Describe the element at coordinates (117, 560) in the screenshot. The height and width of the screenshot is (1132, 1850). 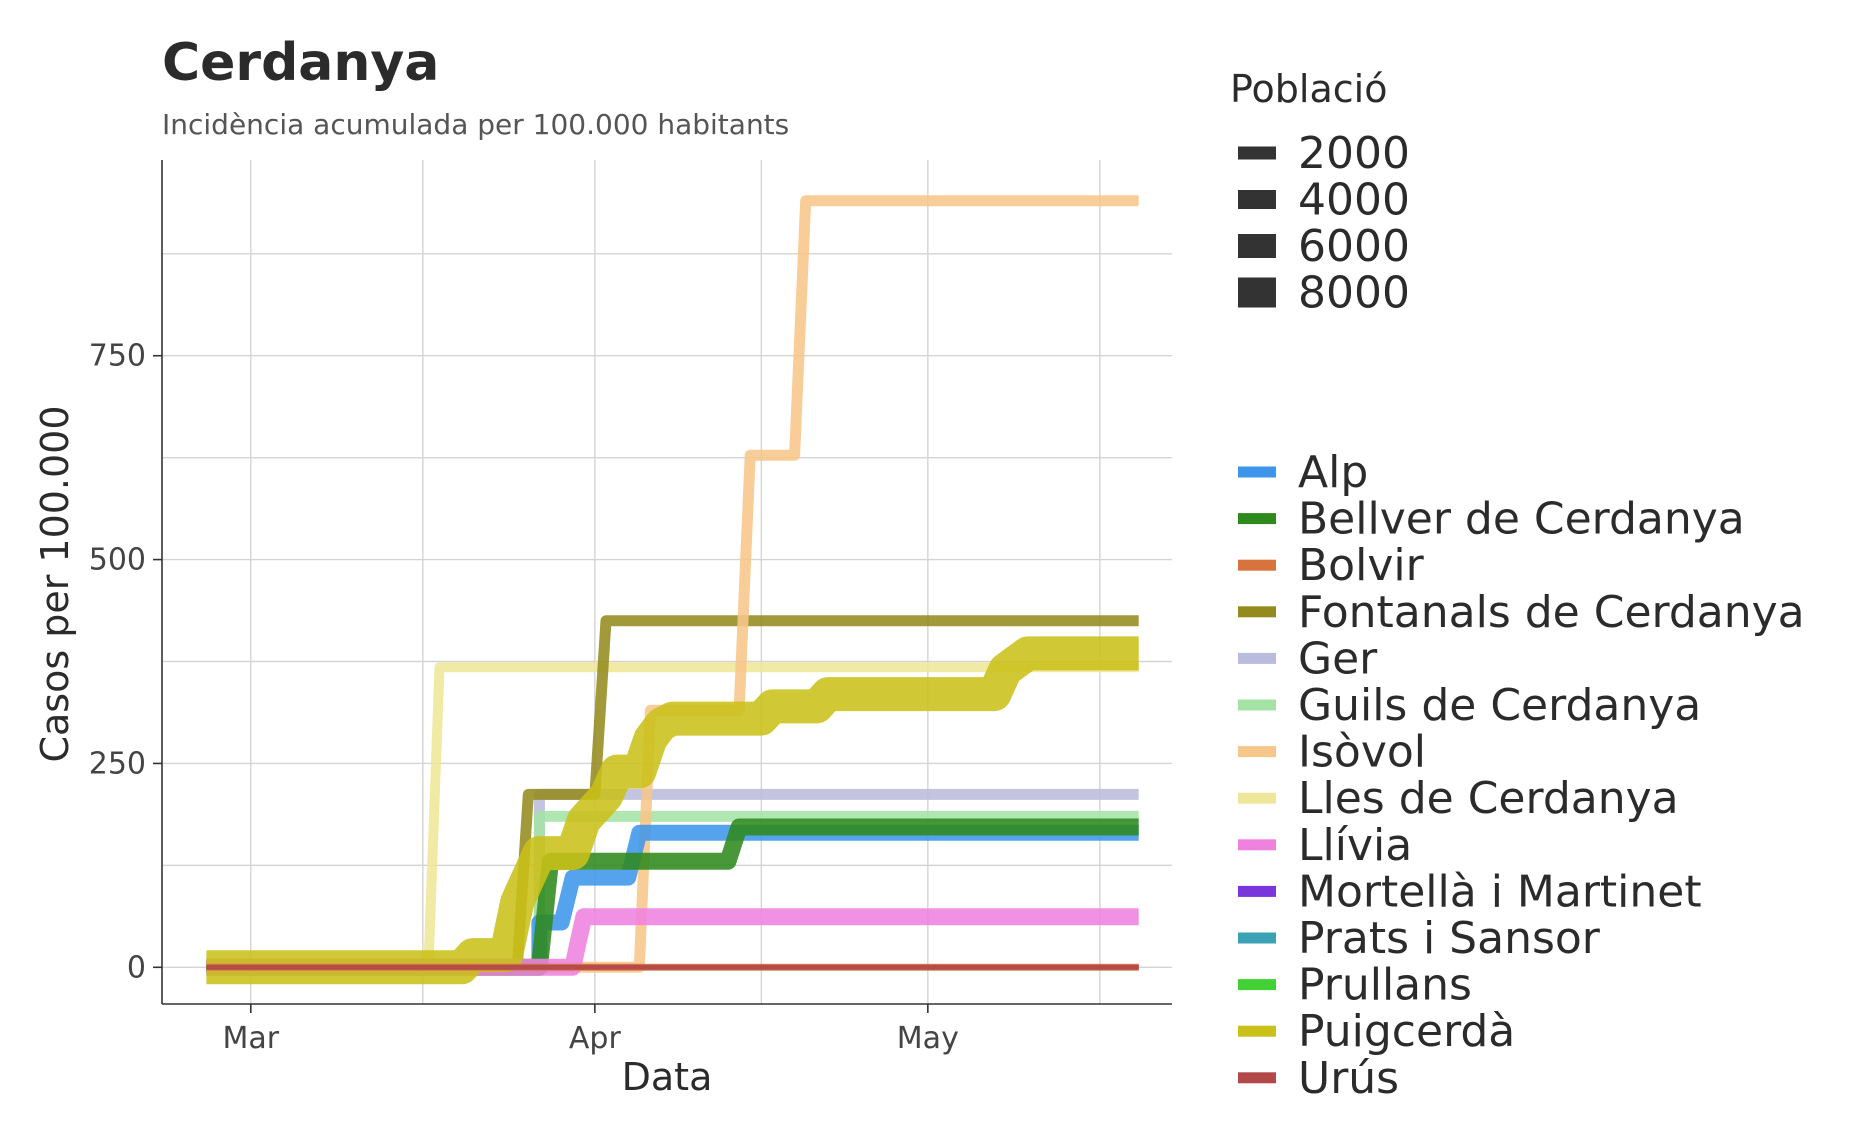
I see `y-tick-label: 500` at that location.